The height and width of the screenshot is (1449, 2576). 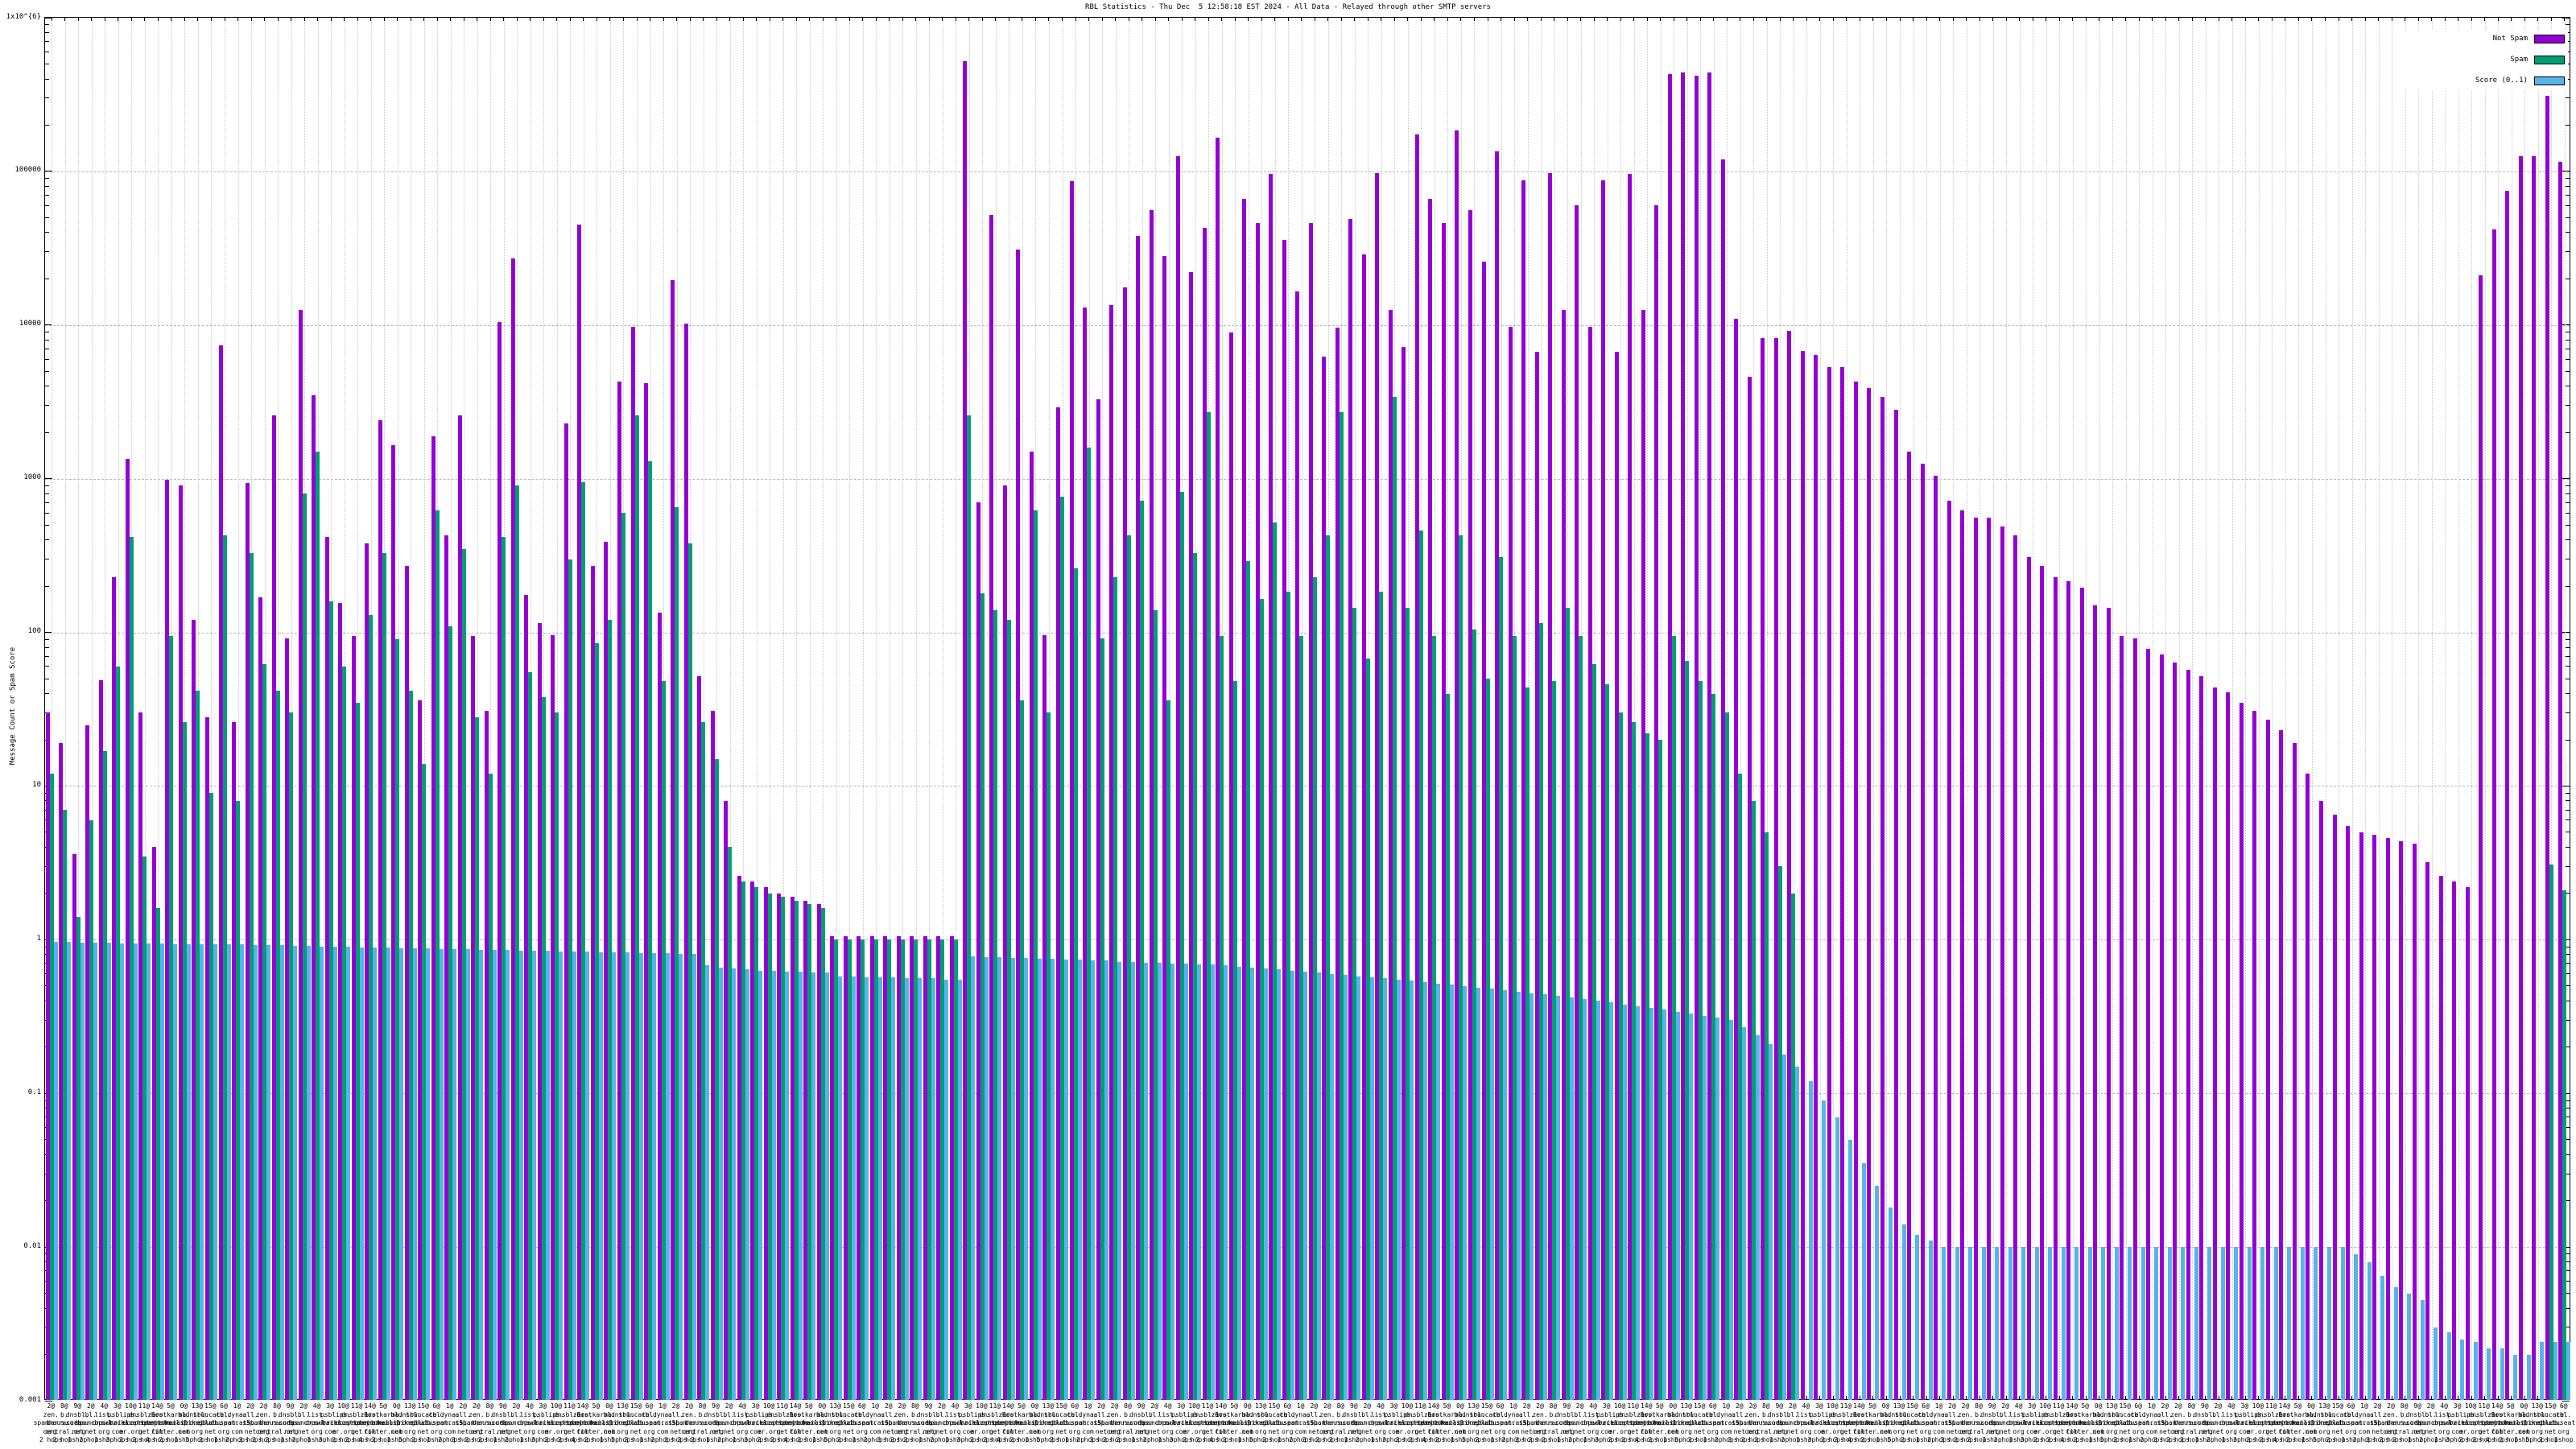 I want to click on x-tick-label: 2@ bl. spamcop. net 2 hops, so click(x=2005, y=1422).